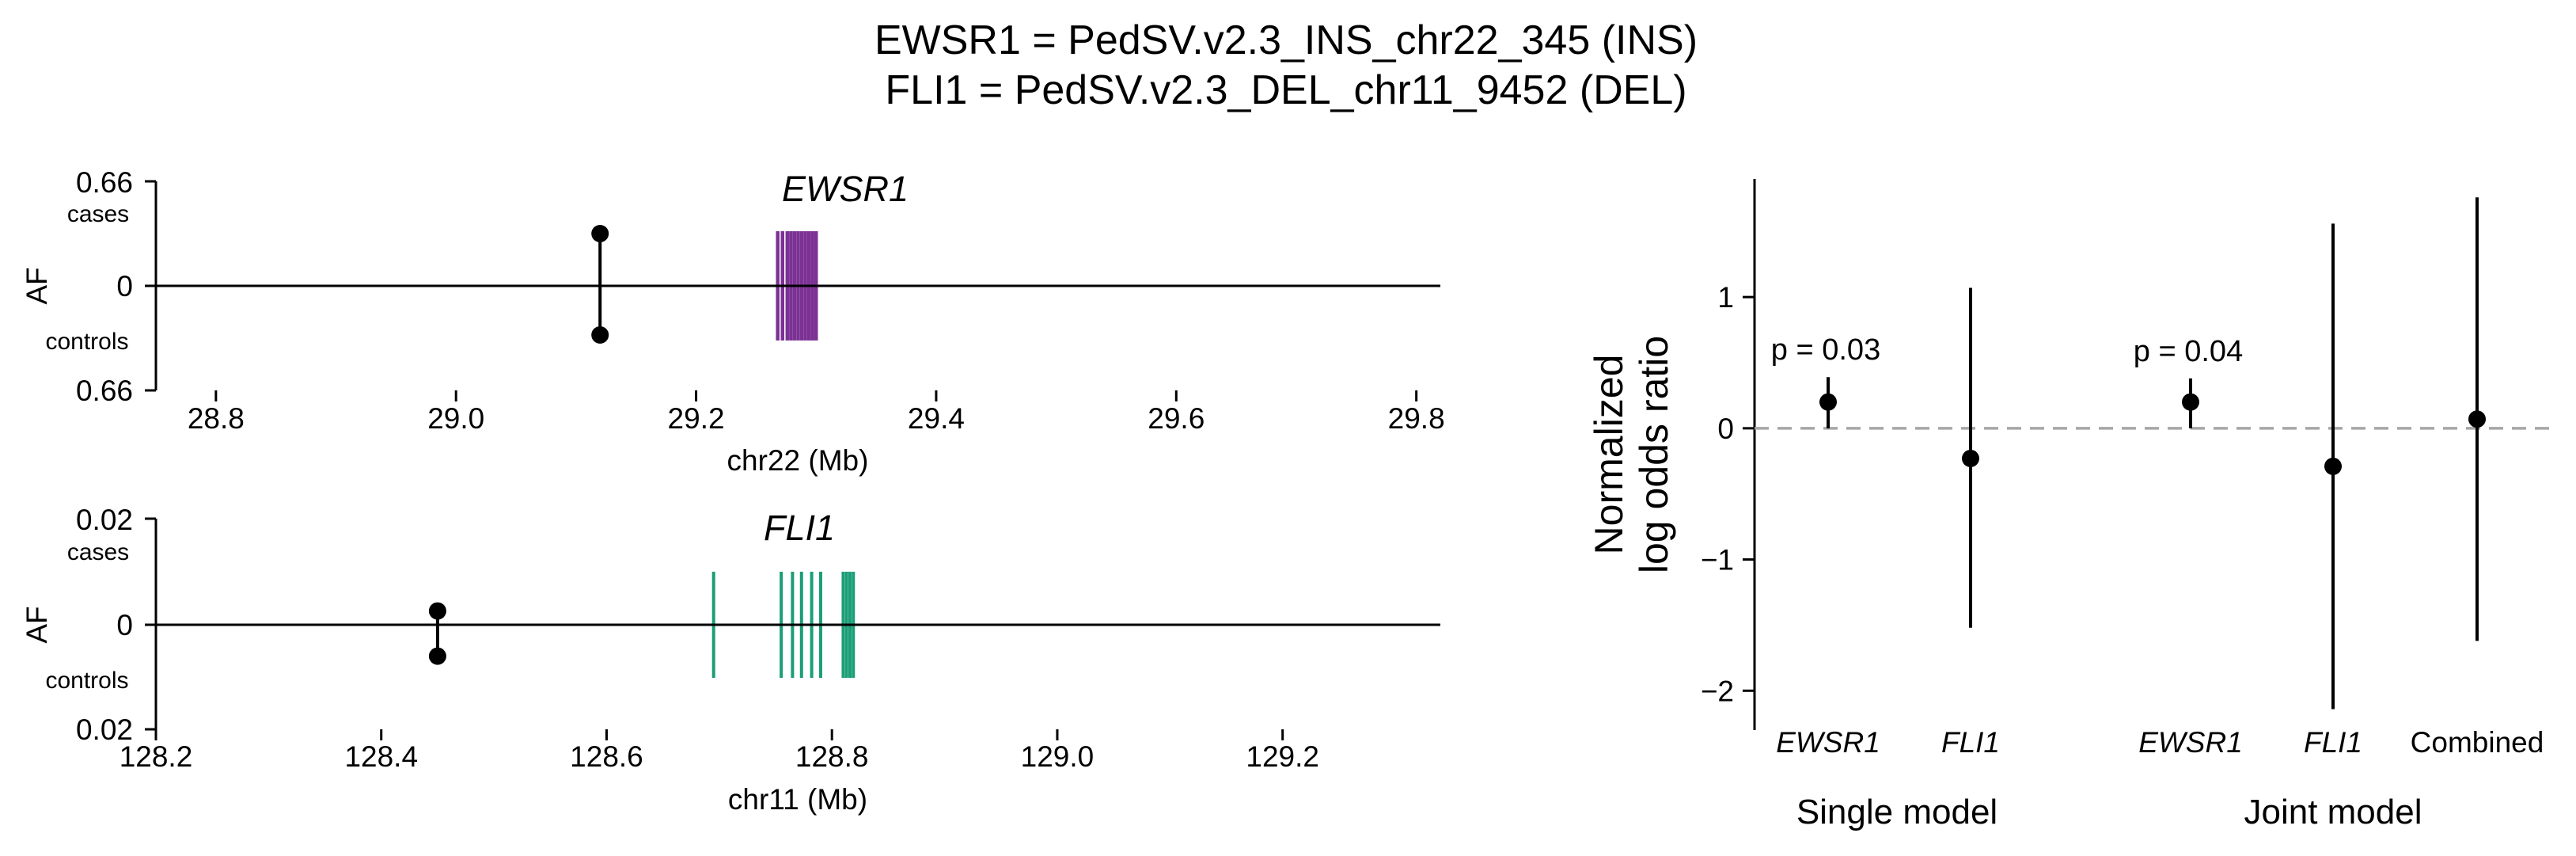 This screenshot has height=856, width=2576. I want to click on fli1-x-tick-label: 129.2, so click(1282, 756).